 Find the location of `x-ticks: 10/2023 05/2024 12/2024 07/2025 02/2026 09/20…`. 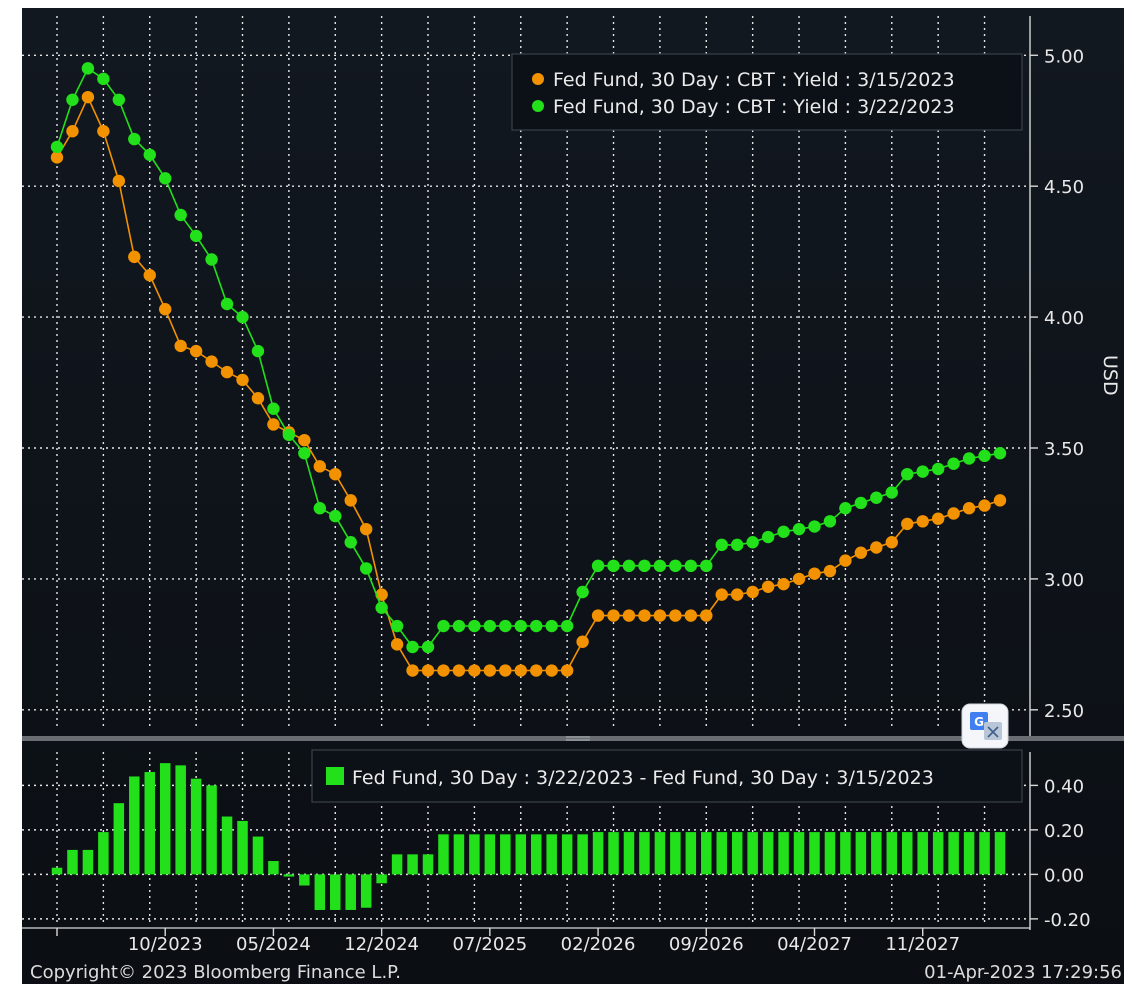

x-ticks: 10/2023 05/2024 12/2024 07/2025 02/2026 09/20… is located at coordinates (508, 941).